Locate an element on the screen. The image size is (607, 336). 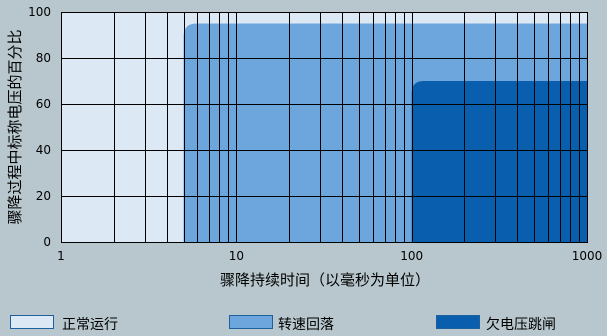
legend-swatch-normal is located at coordinates (32, 322).